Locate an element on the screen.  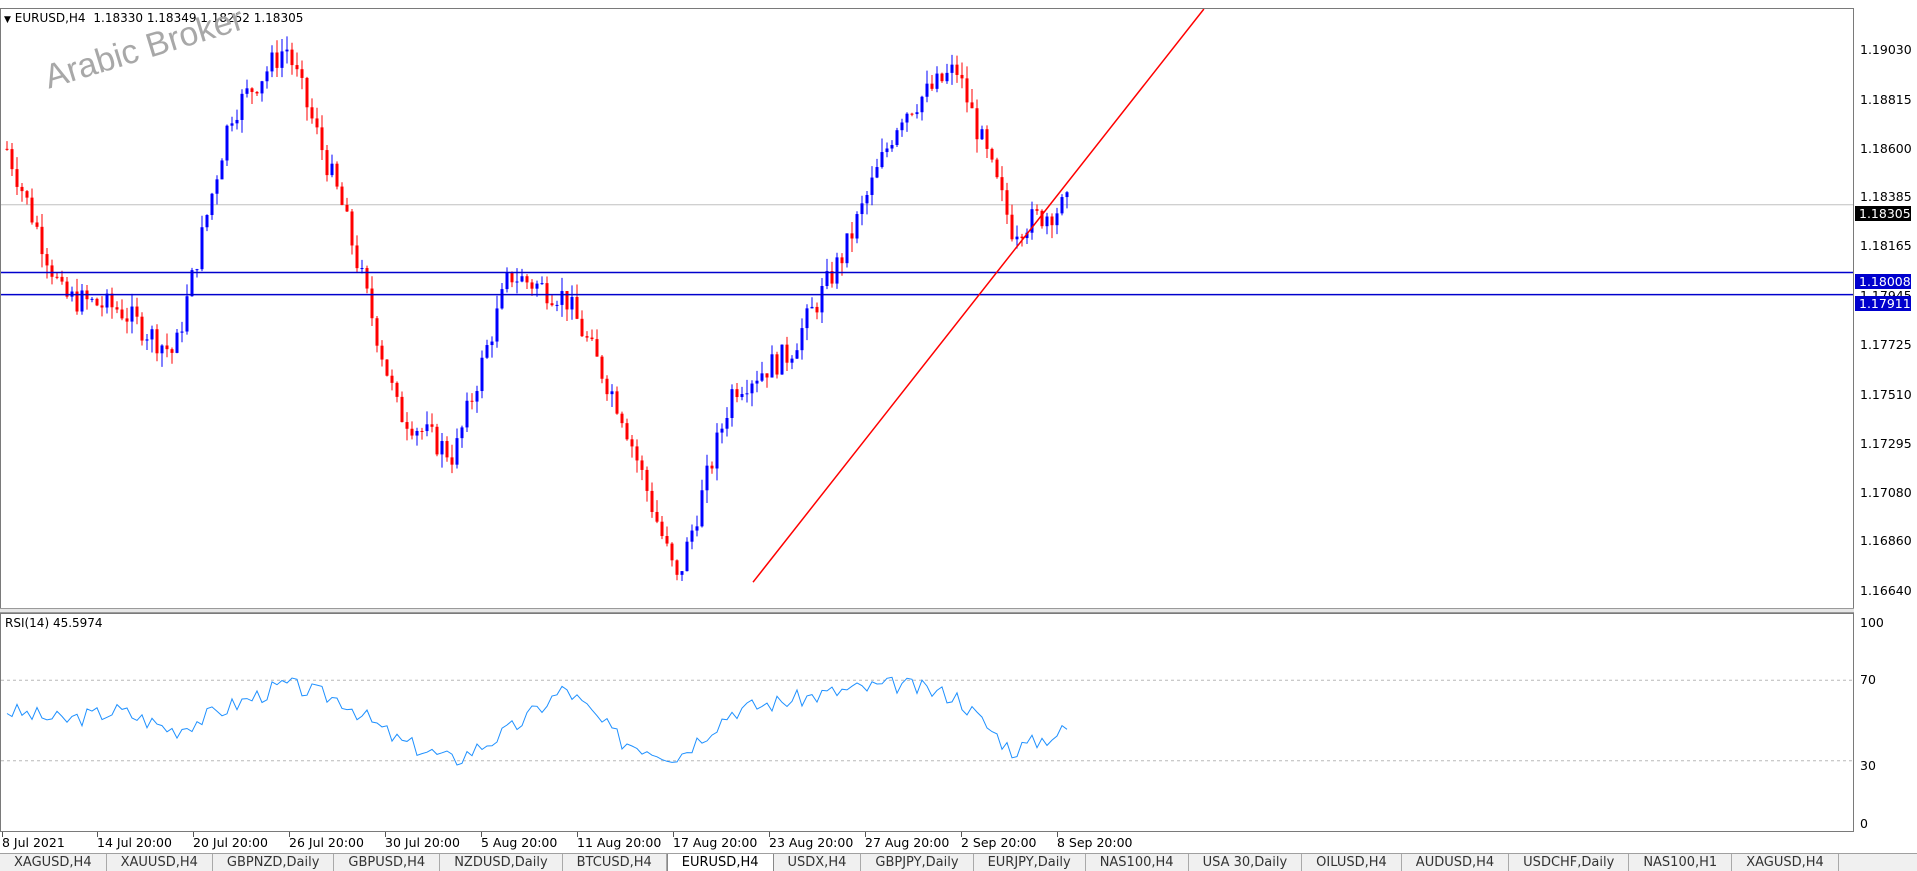
tab-usdchf-daily: USDCHF,Daily is located at coordinates (1569, 862).